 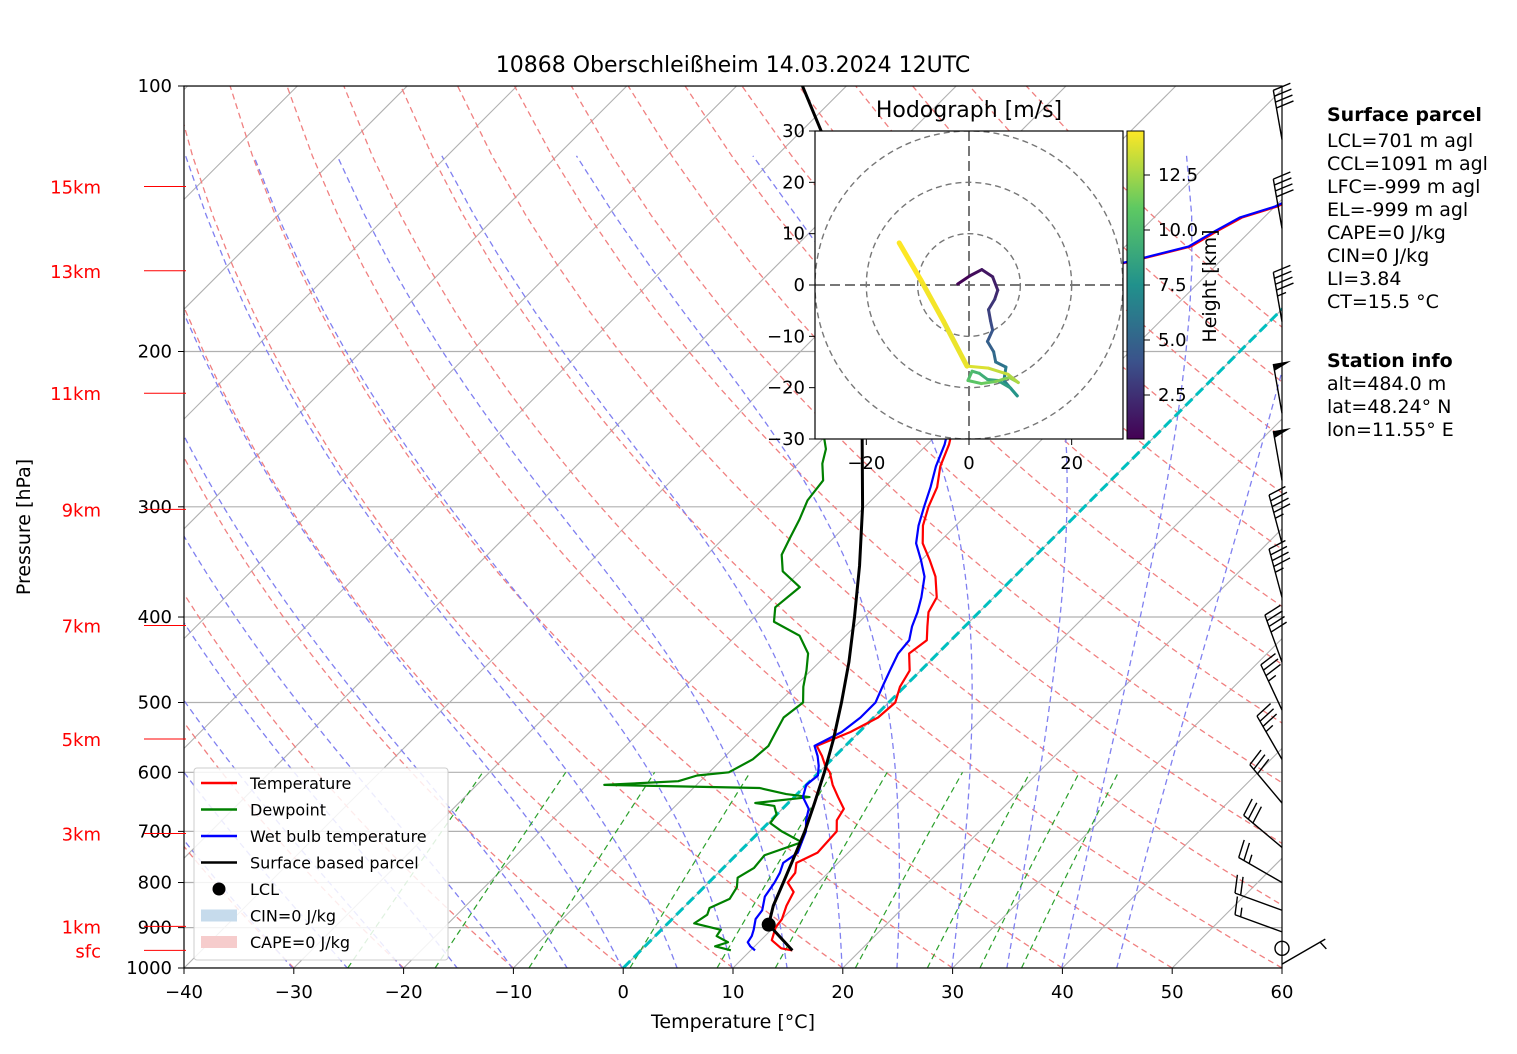 I want to click on y-tick-label: 700, so click(x=155, y=831).